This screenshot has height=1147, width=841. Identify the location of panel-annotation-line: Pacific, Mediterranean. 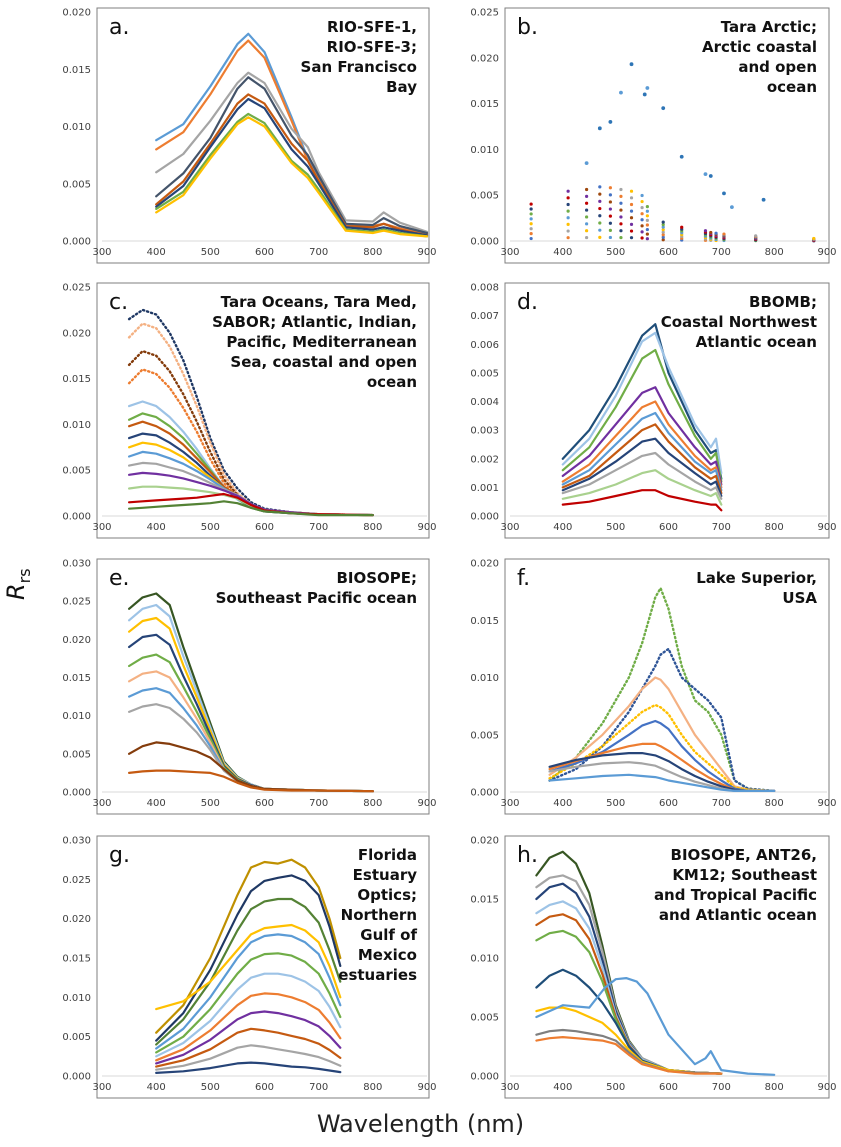
(321, 342).